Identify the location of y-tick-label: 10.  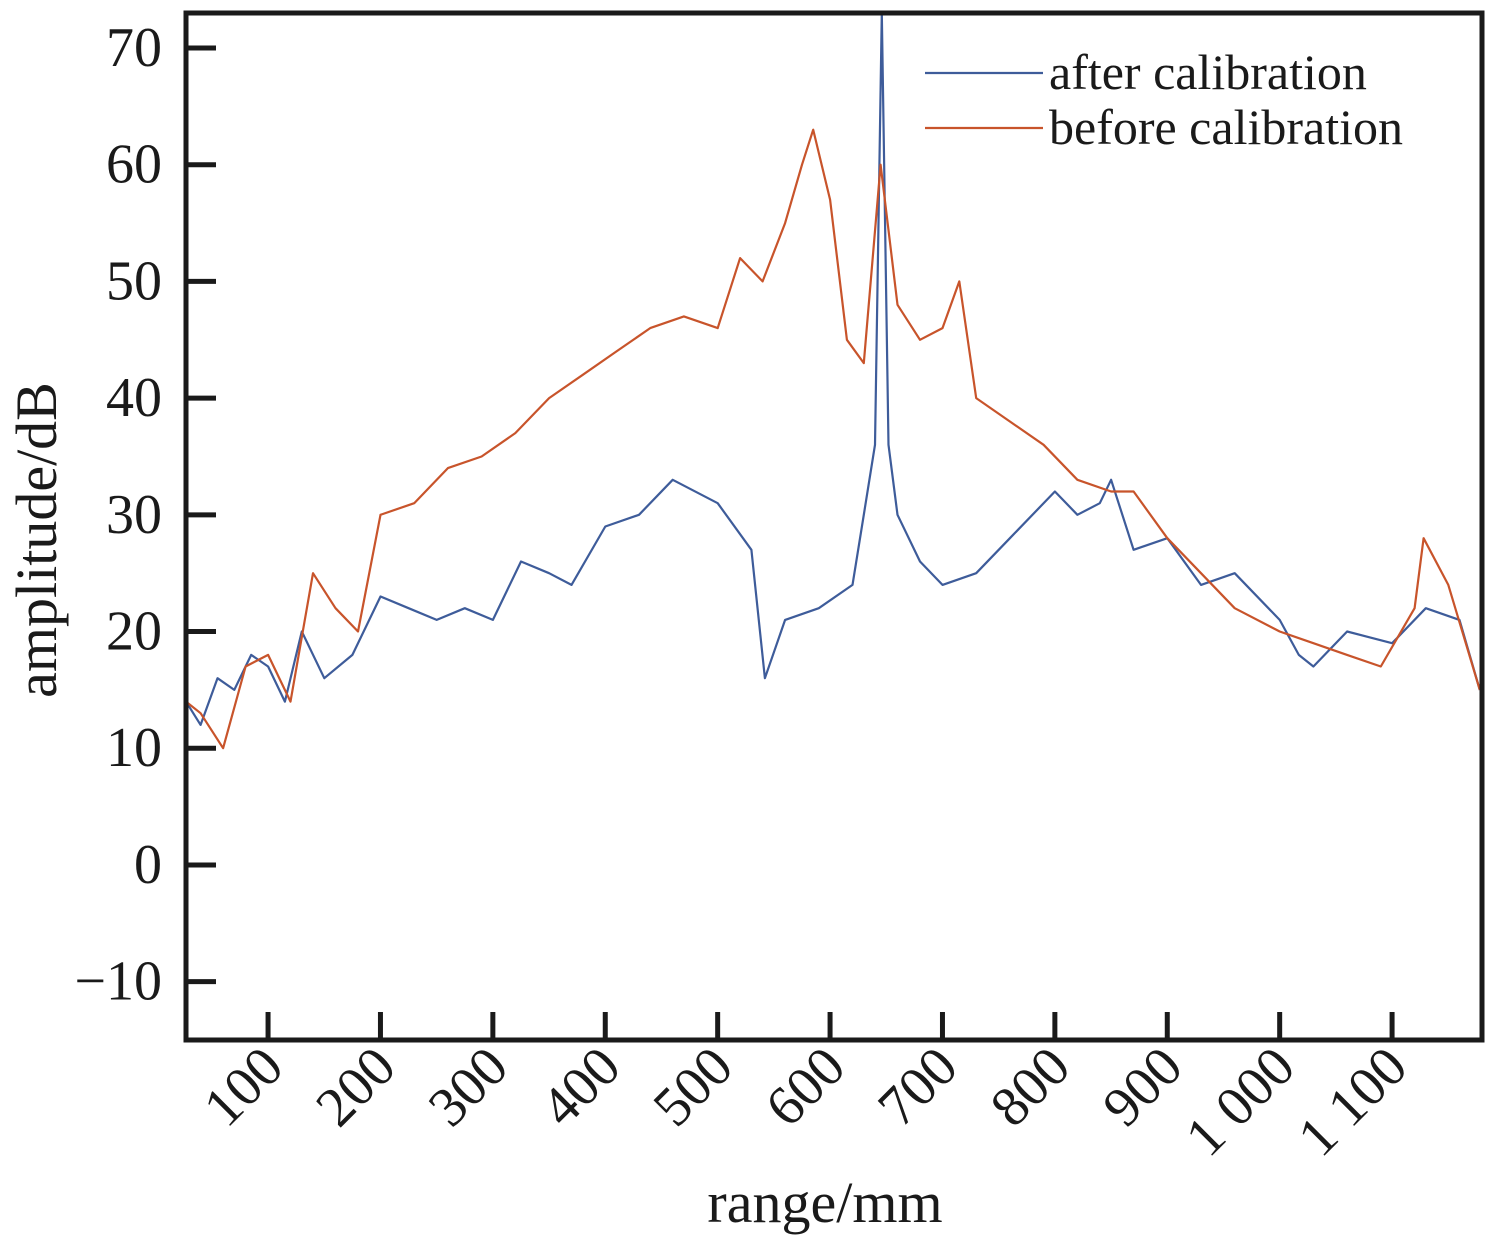
(134, 748).